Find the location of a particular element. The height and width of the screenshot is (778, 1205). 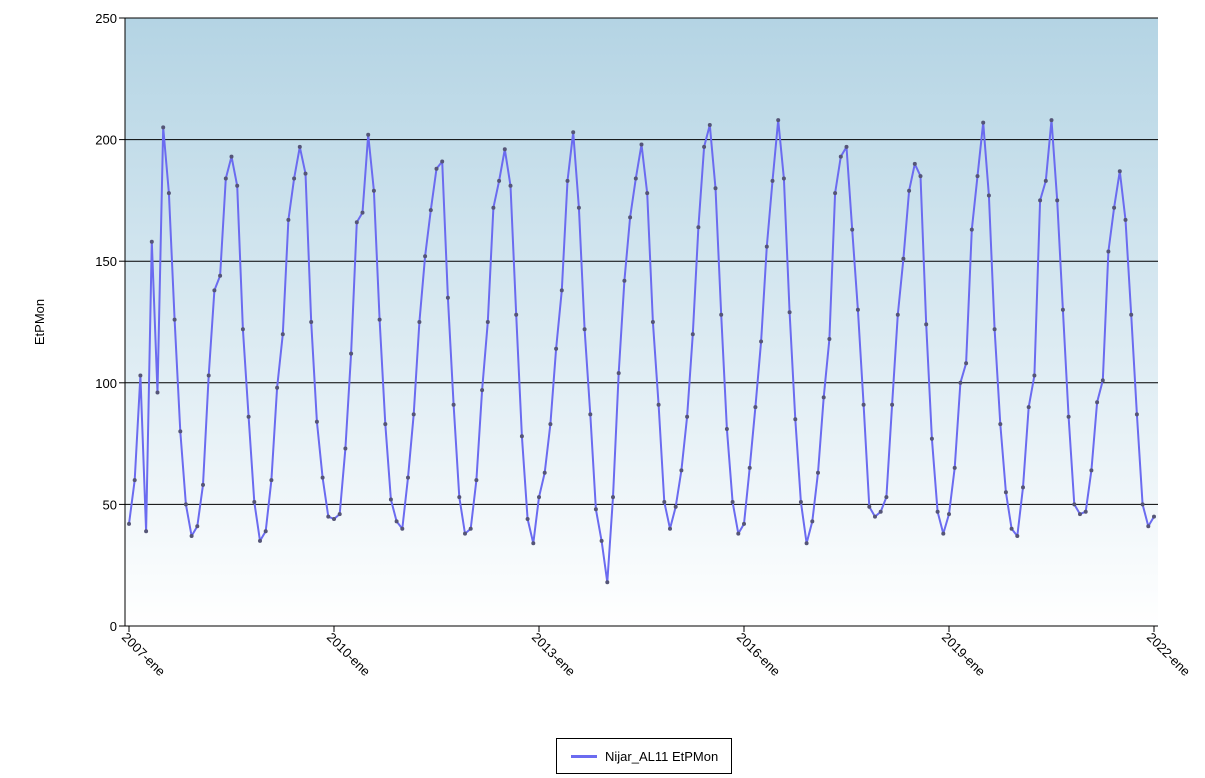

y-tick-label: 250 is located at coordinates (106, 18).